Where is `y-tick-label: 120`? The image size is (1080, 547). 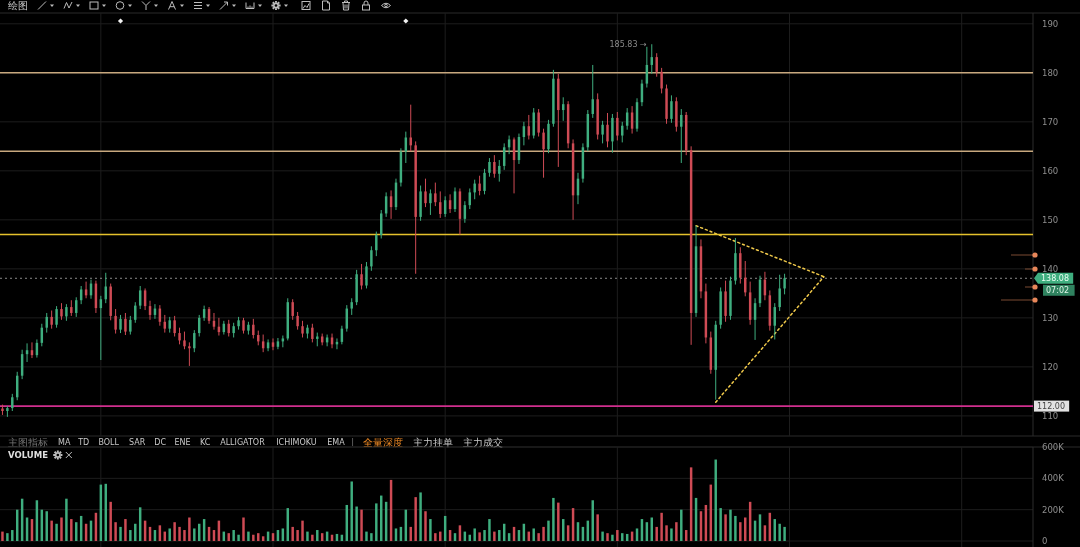
y-tick-label: 120 is located at coordinates (1050, 366).